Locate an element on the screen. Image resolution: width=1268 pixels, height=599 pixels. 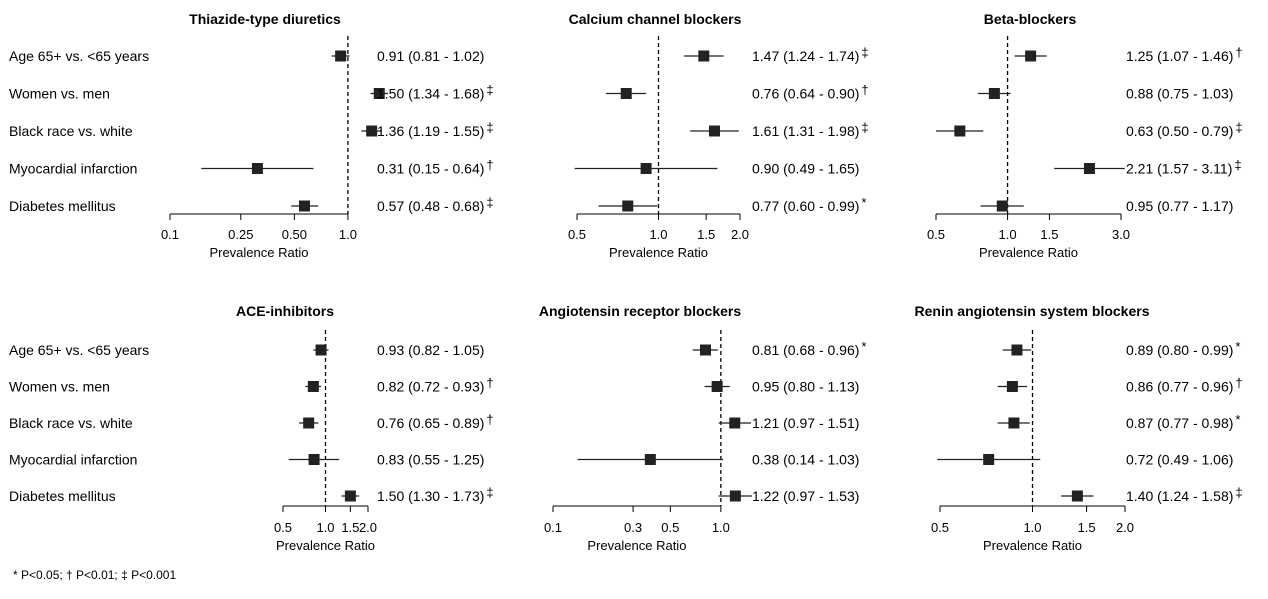
panel-title: Renin angiotensin system blockers is located at coordinates (1032, 311).